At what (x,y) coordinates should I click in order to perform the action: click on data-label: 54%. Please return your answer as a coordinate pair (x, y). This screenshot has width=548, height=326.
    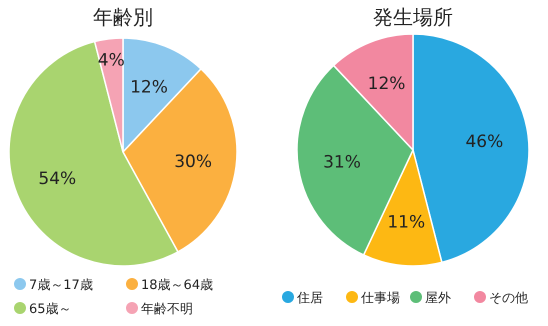
    Looking at the image, I should click on (57, 179).